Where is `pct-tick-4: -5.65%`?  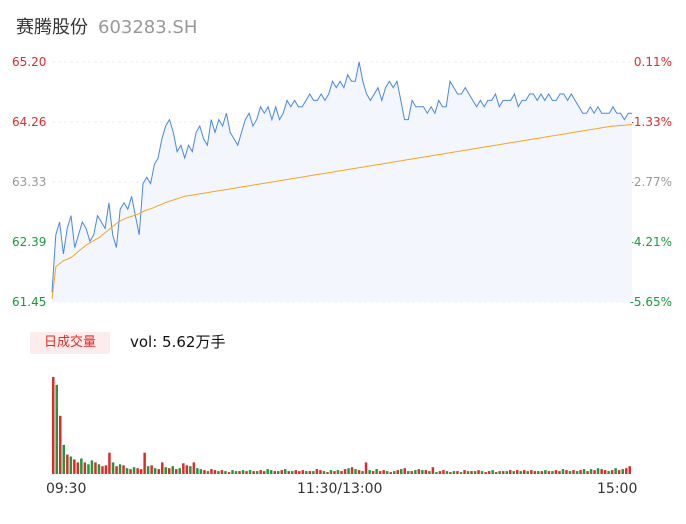 pct-tick-4: -5.65% is located at coordinates (650, 302).